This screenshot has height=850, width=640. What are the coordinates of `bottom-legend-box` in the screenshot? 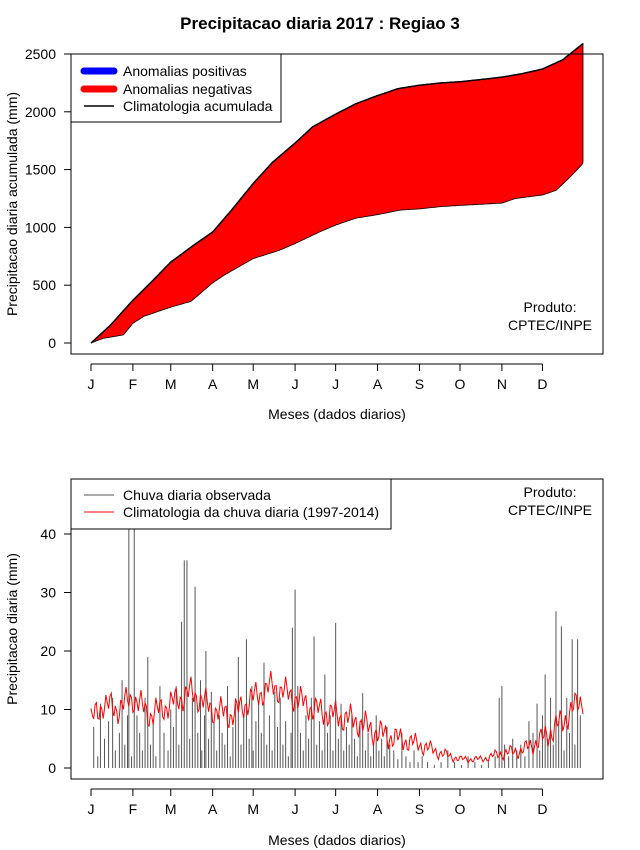 It's located at (231, 504).